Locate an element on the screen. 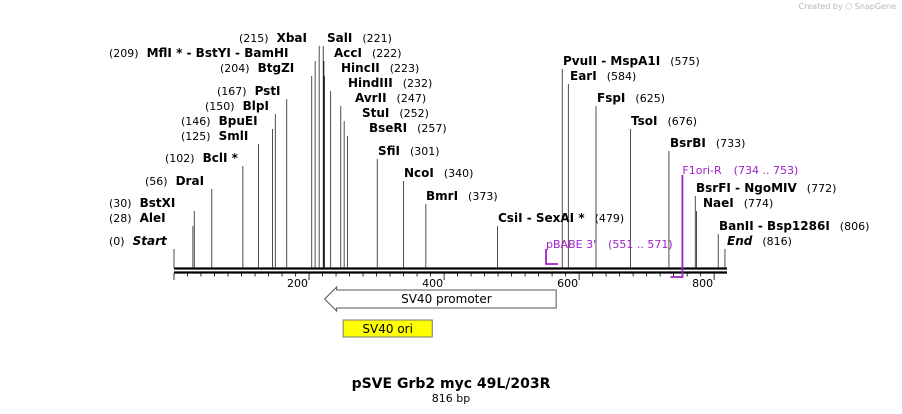  site-label-mfli: (209) MflI * - BstYI - BamHI is located at coordinates (198, 53).